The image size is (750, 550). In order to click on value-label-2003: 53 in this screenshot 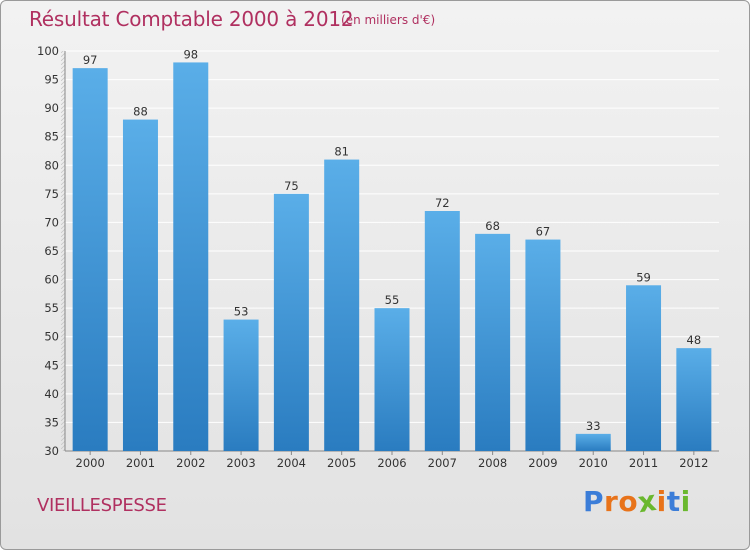, I will do `click(241, 312)`.